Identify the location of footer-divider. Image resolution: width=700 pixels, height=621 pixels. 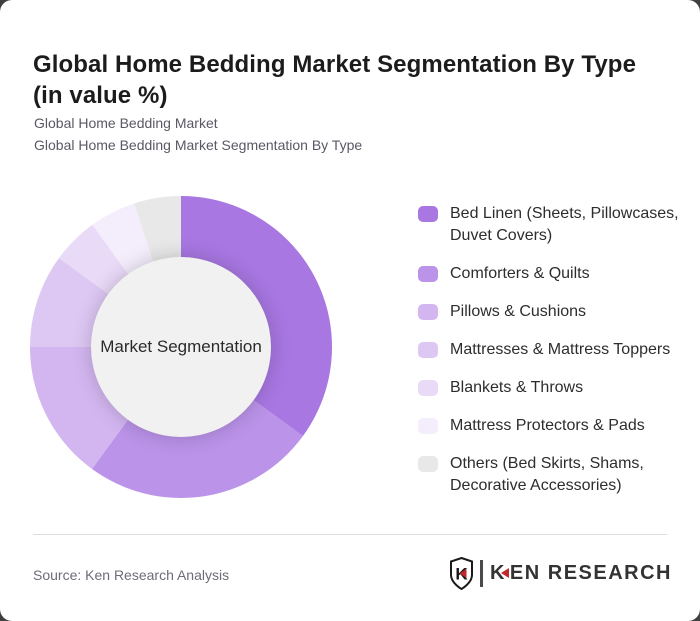
(350, 534).